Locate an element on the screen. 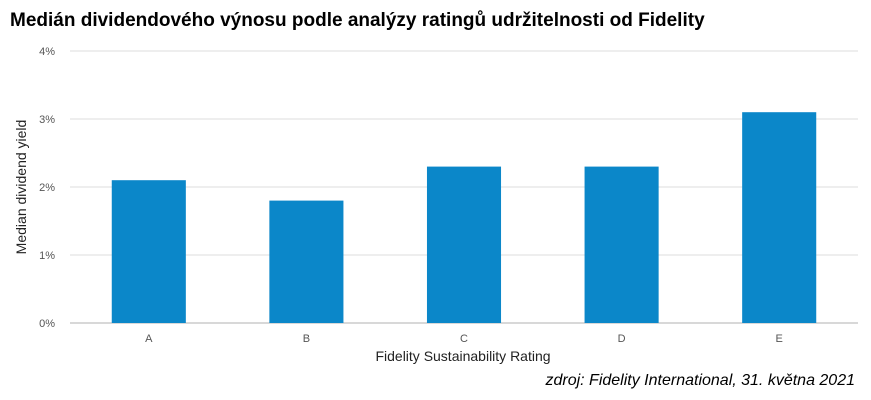 This screenshot has height=400, width=871. x-tick-label: A is located at coordinates (149, 339).